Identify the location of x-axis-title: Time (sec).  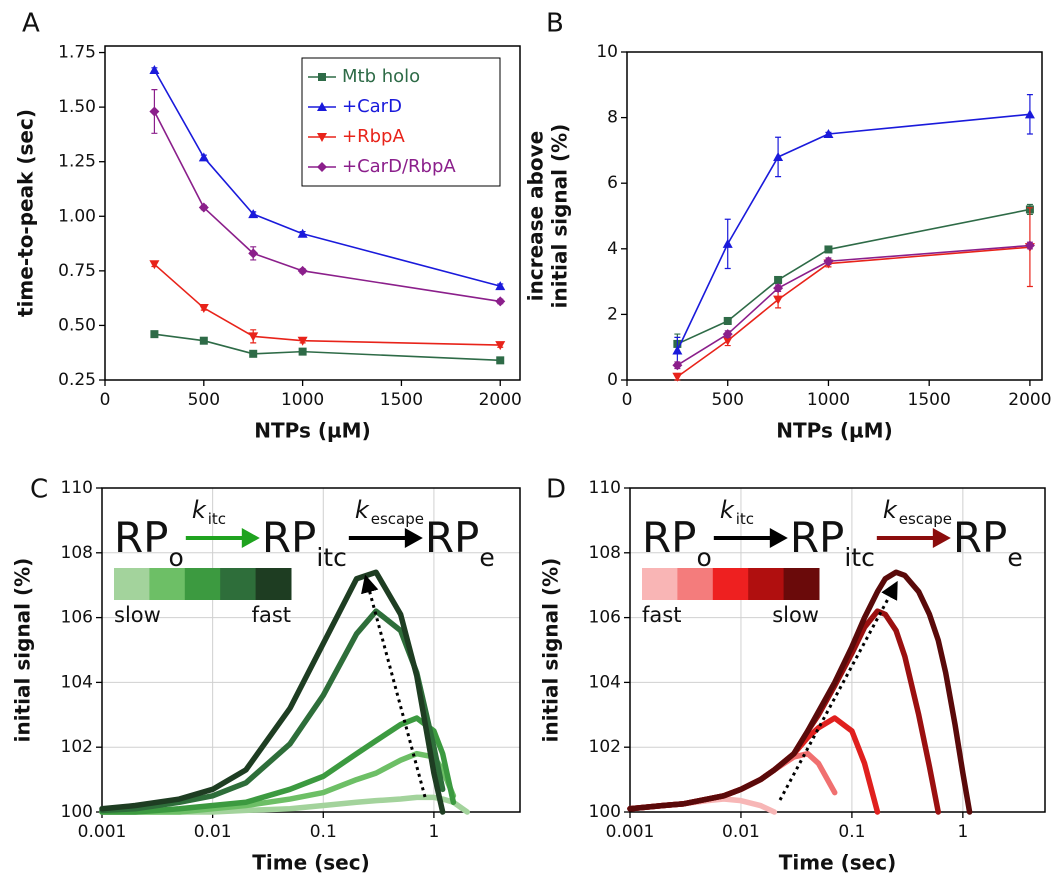
(310, 863).